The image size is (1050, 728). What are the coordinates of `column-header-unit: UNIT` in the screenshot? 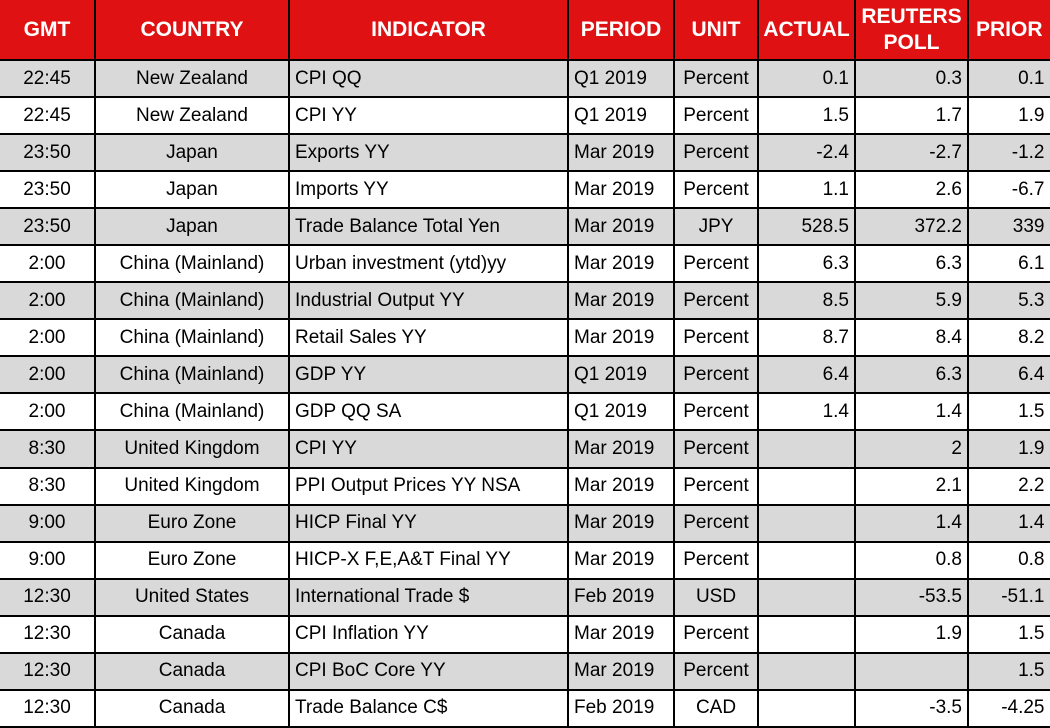 It's located at (716, 30).